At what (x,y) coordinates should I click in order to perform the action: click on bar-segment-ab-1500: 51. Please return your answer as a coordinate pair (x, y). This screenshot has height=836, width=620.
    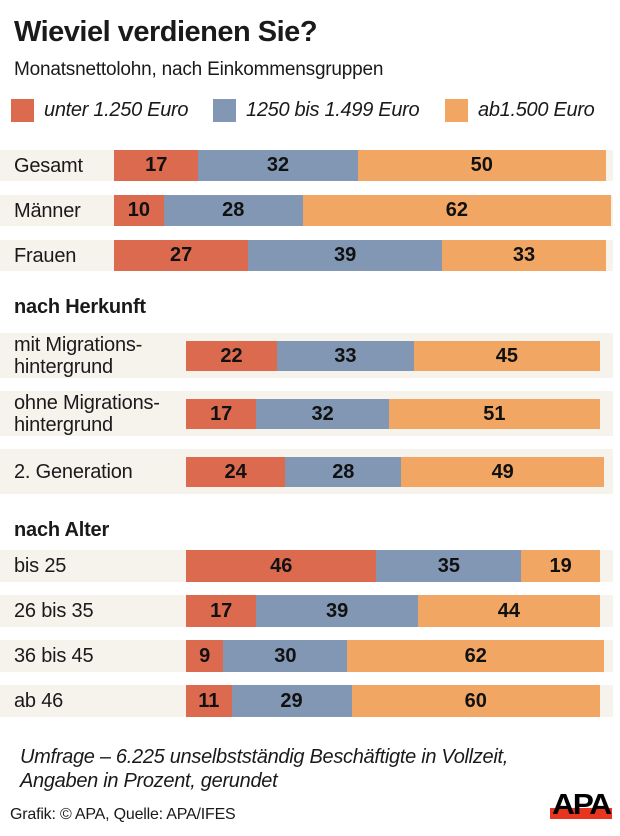
    Looking at the image, I should click on (494, 414).